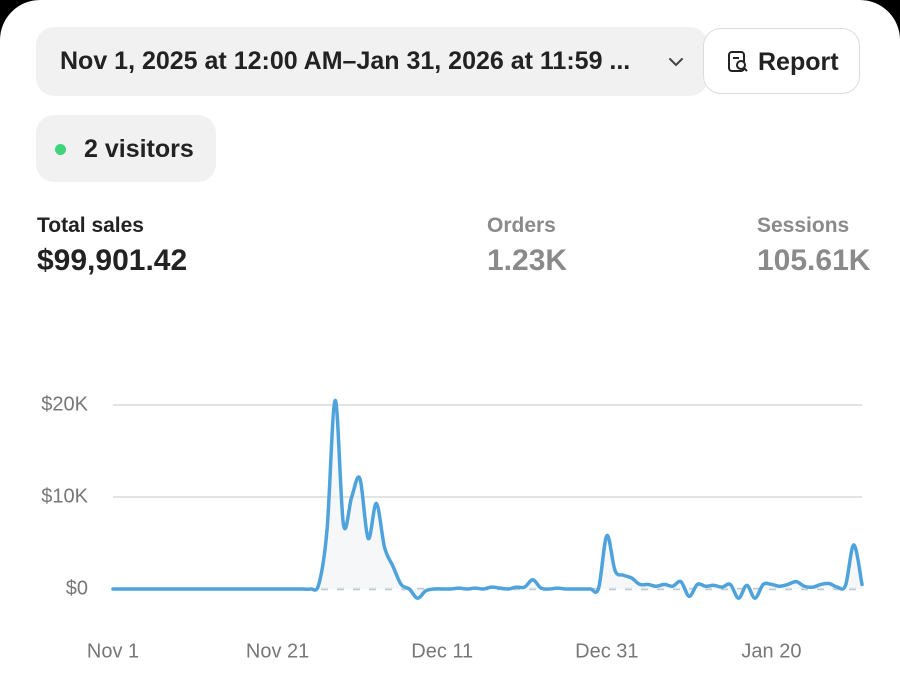 Image resolution: width=900 pixels, height=689 pixels. I want to click on x-tick-label: Dec 11, so click(442, 651).